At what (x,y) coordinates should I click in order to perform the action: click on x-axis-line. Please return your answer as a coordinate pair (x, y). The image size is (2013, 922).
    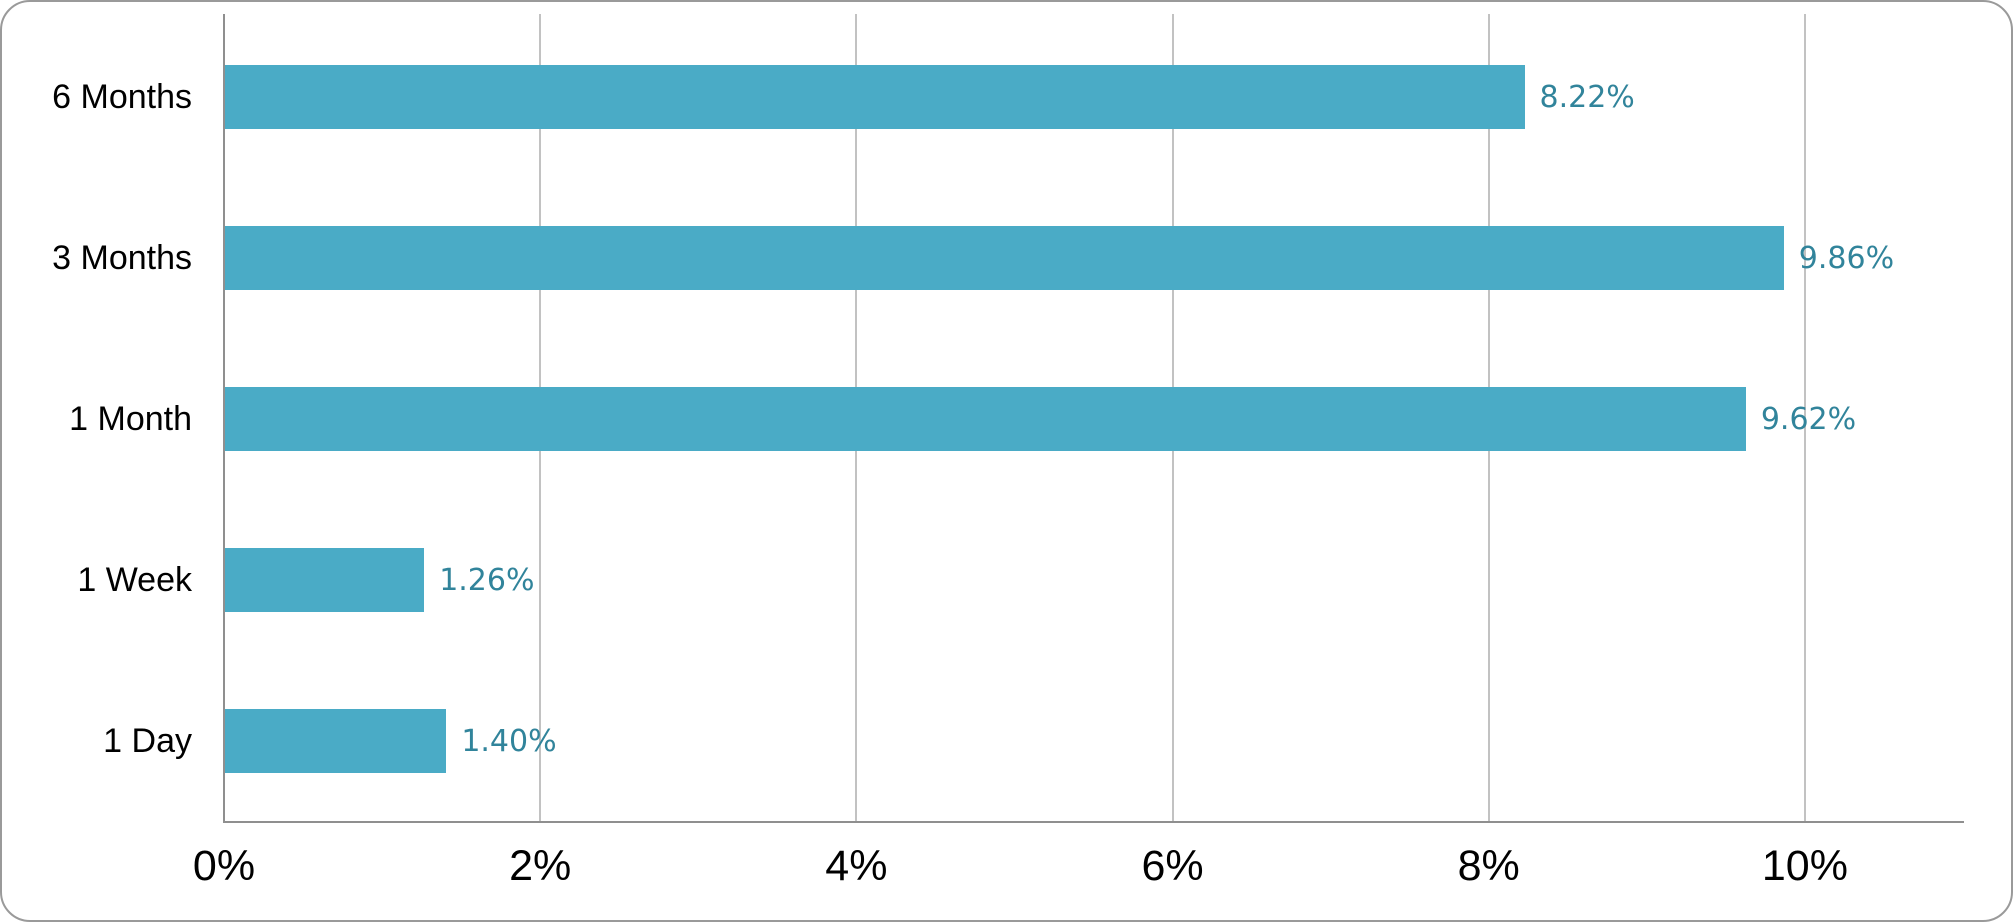
    Looking at the image, I should click on (1093, 822).